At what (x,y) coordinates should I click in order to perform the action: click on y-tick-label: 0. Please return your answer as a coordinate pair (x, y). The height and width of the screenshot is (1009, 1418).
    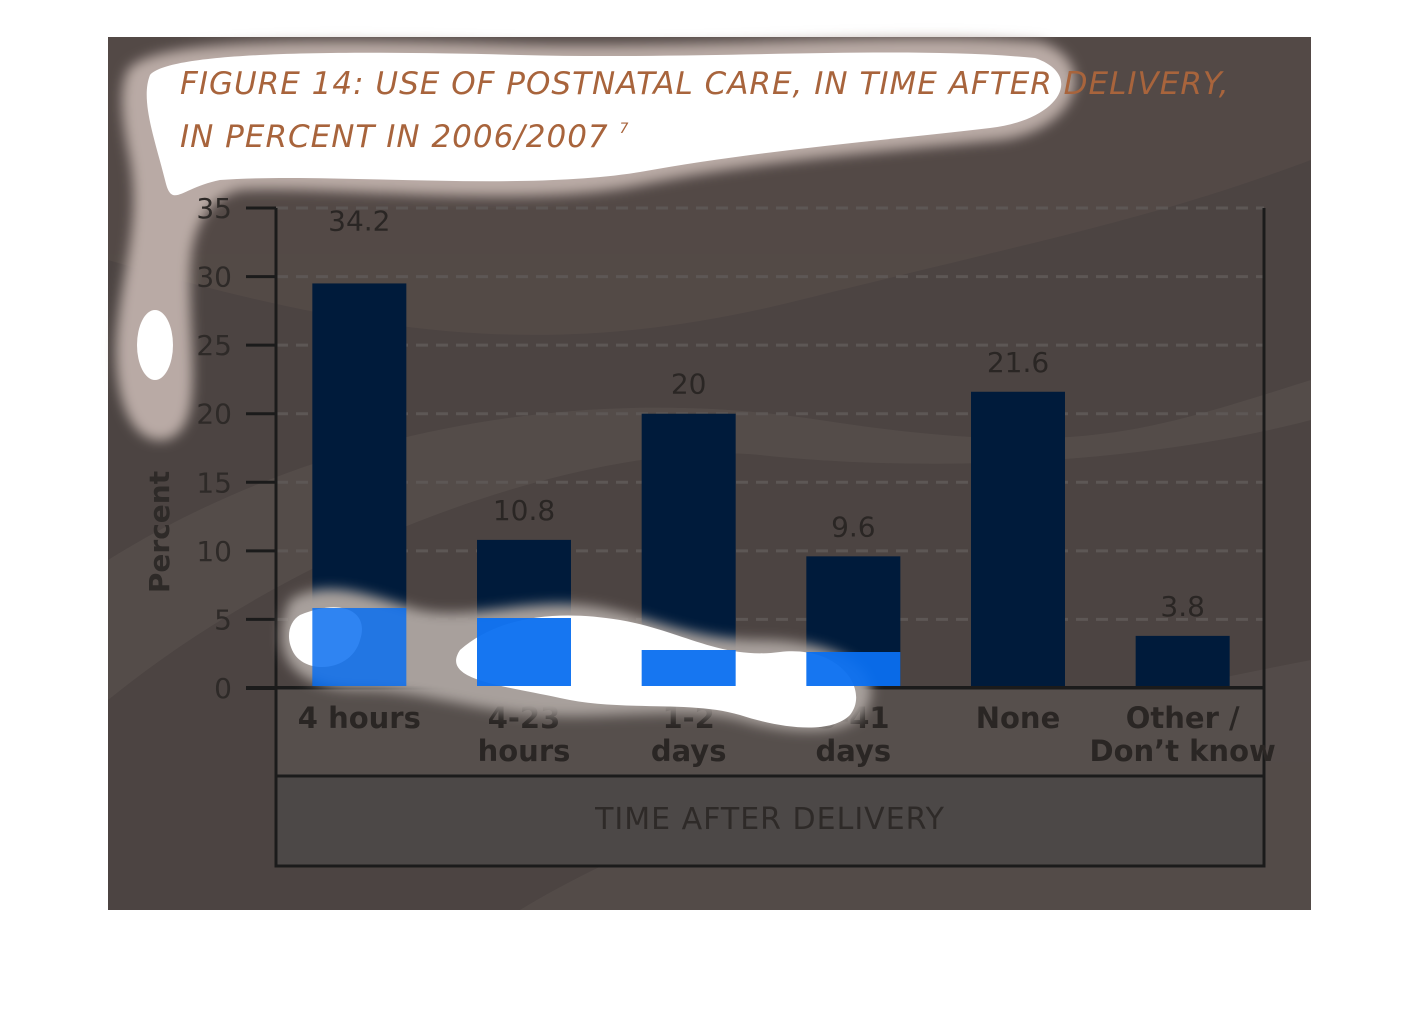
    Looking at the image, I should click on (223, 688).